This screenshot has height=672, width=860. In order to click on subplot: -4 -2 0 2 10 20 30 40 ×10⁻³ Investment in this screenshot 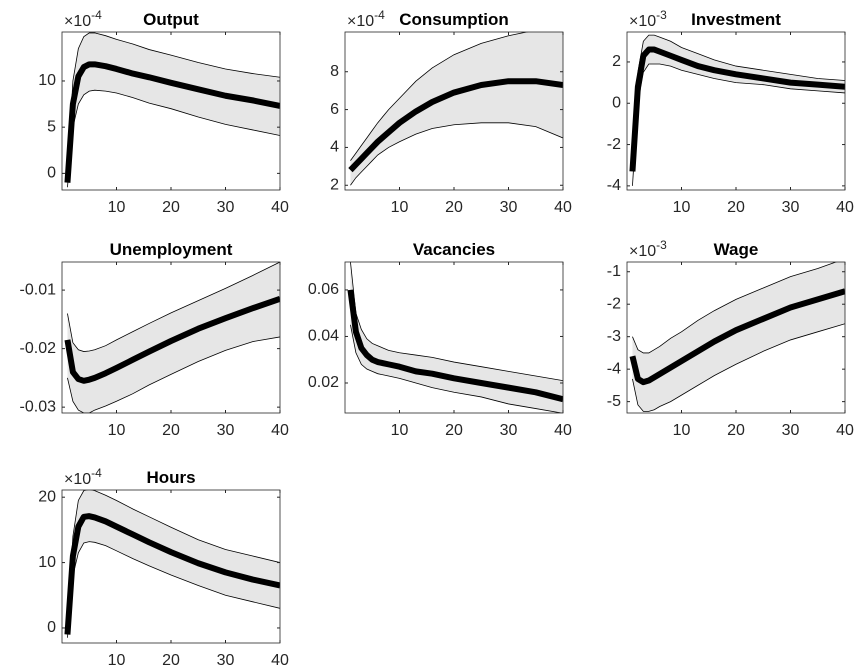, I will do `click(730, 112)`.